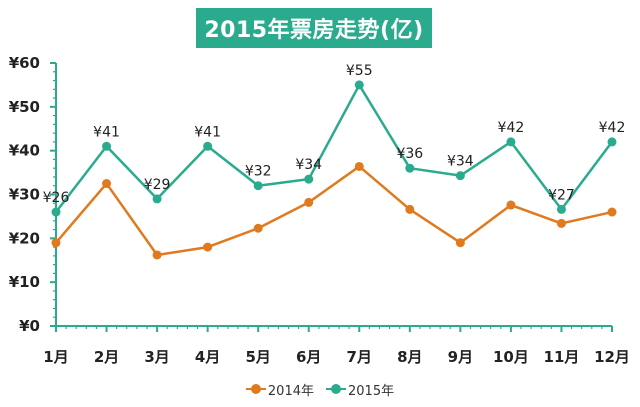 This screenshot has height=407, width=640. What do you see at coordinates (562, 357) in the screenshot?
I see `x-tick-label: 11月` at bounding box center [562, 357].